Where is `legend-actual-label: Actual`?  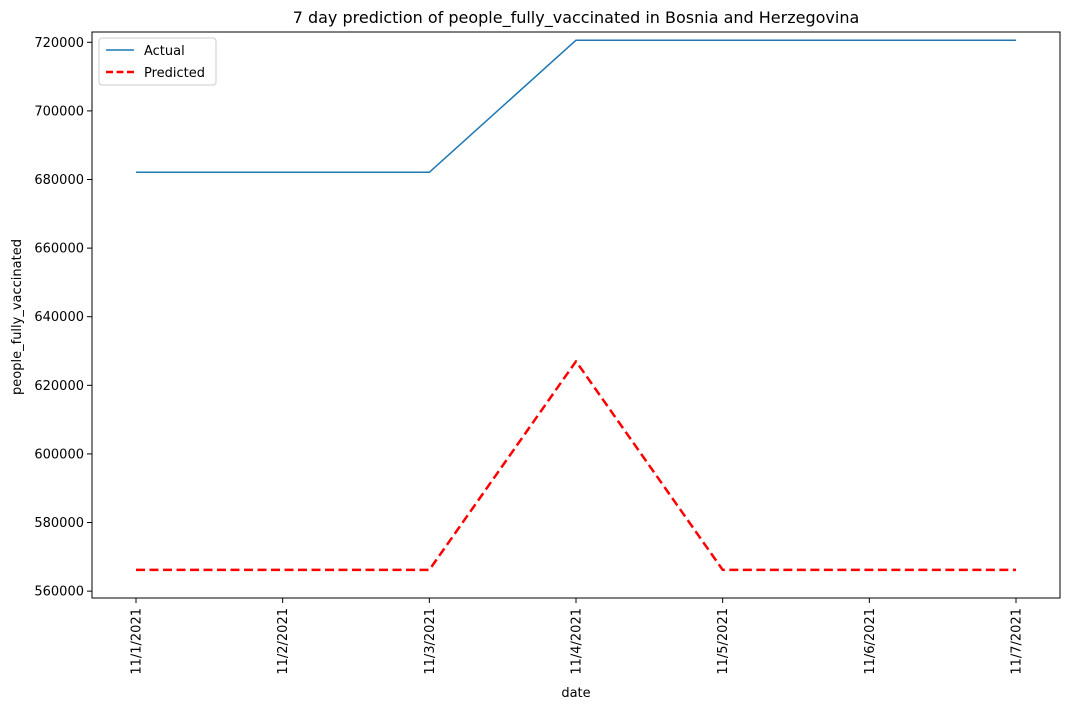
legend-actual-label: Actual is located at coordinates (164, 51).